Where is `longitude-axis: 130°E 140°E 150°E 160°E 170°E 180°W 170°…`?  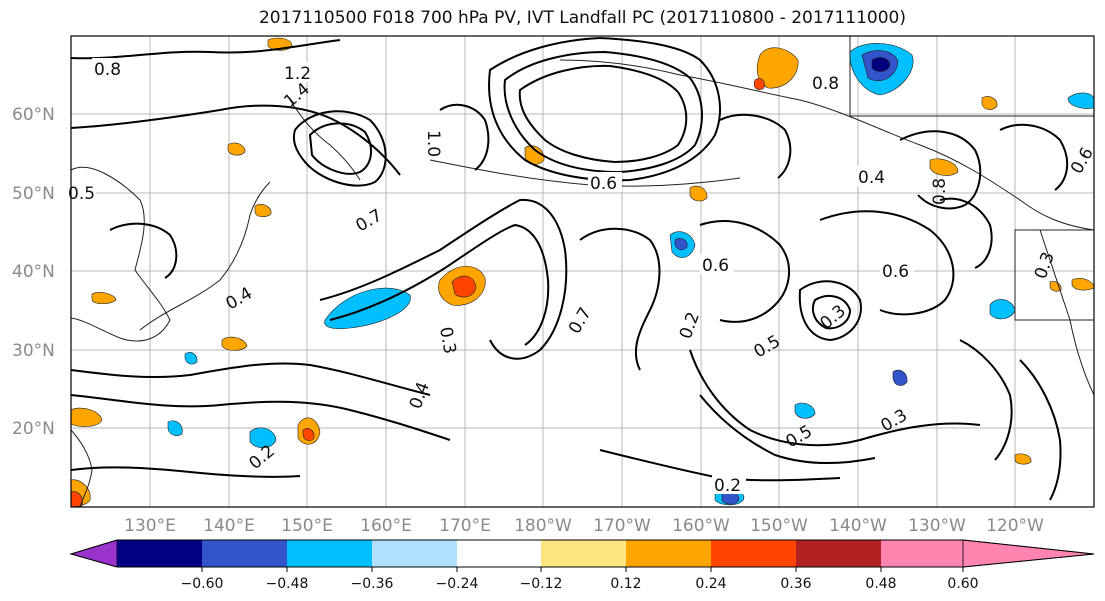
longitude-axis: 130°E 140°E 150°E 160°E 170°E 180°W 170°… is located at coordinates (584, 526).